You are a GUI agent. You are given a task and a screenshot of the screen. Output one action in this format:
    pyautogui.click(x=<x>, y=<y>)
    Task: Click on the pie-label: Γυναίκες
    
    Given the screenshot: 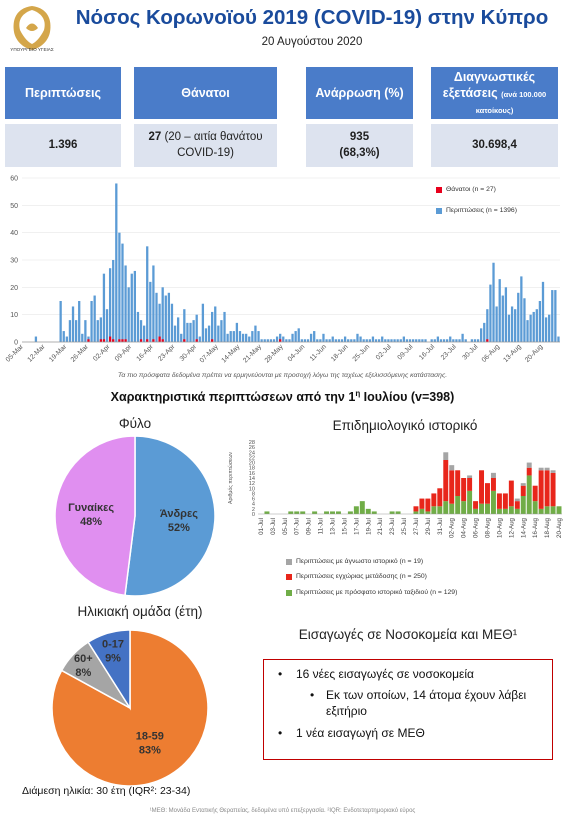 What is the action you would take?
    pyautogui.click(x=91, y=508)
    